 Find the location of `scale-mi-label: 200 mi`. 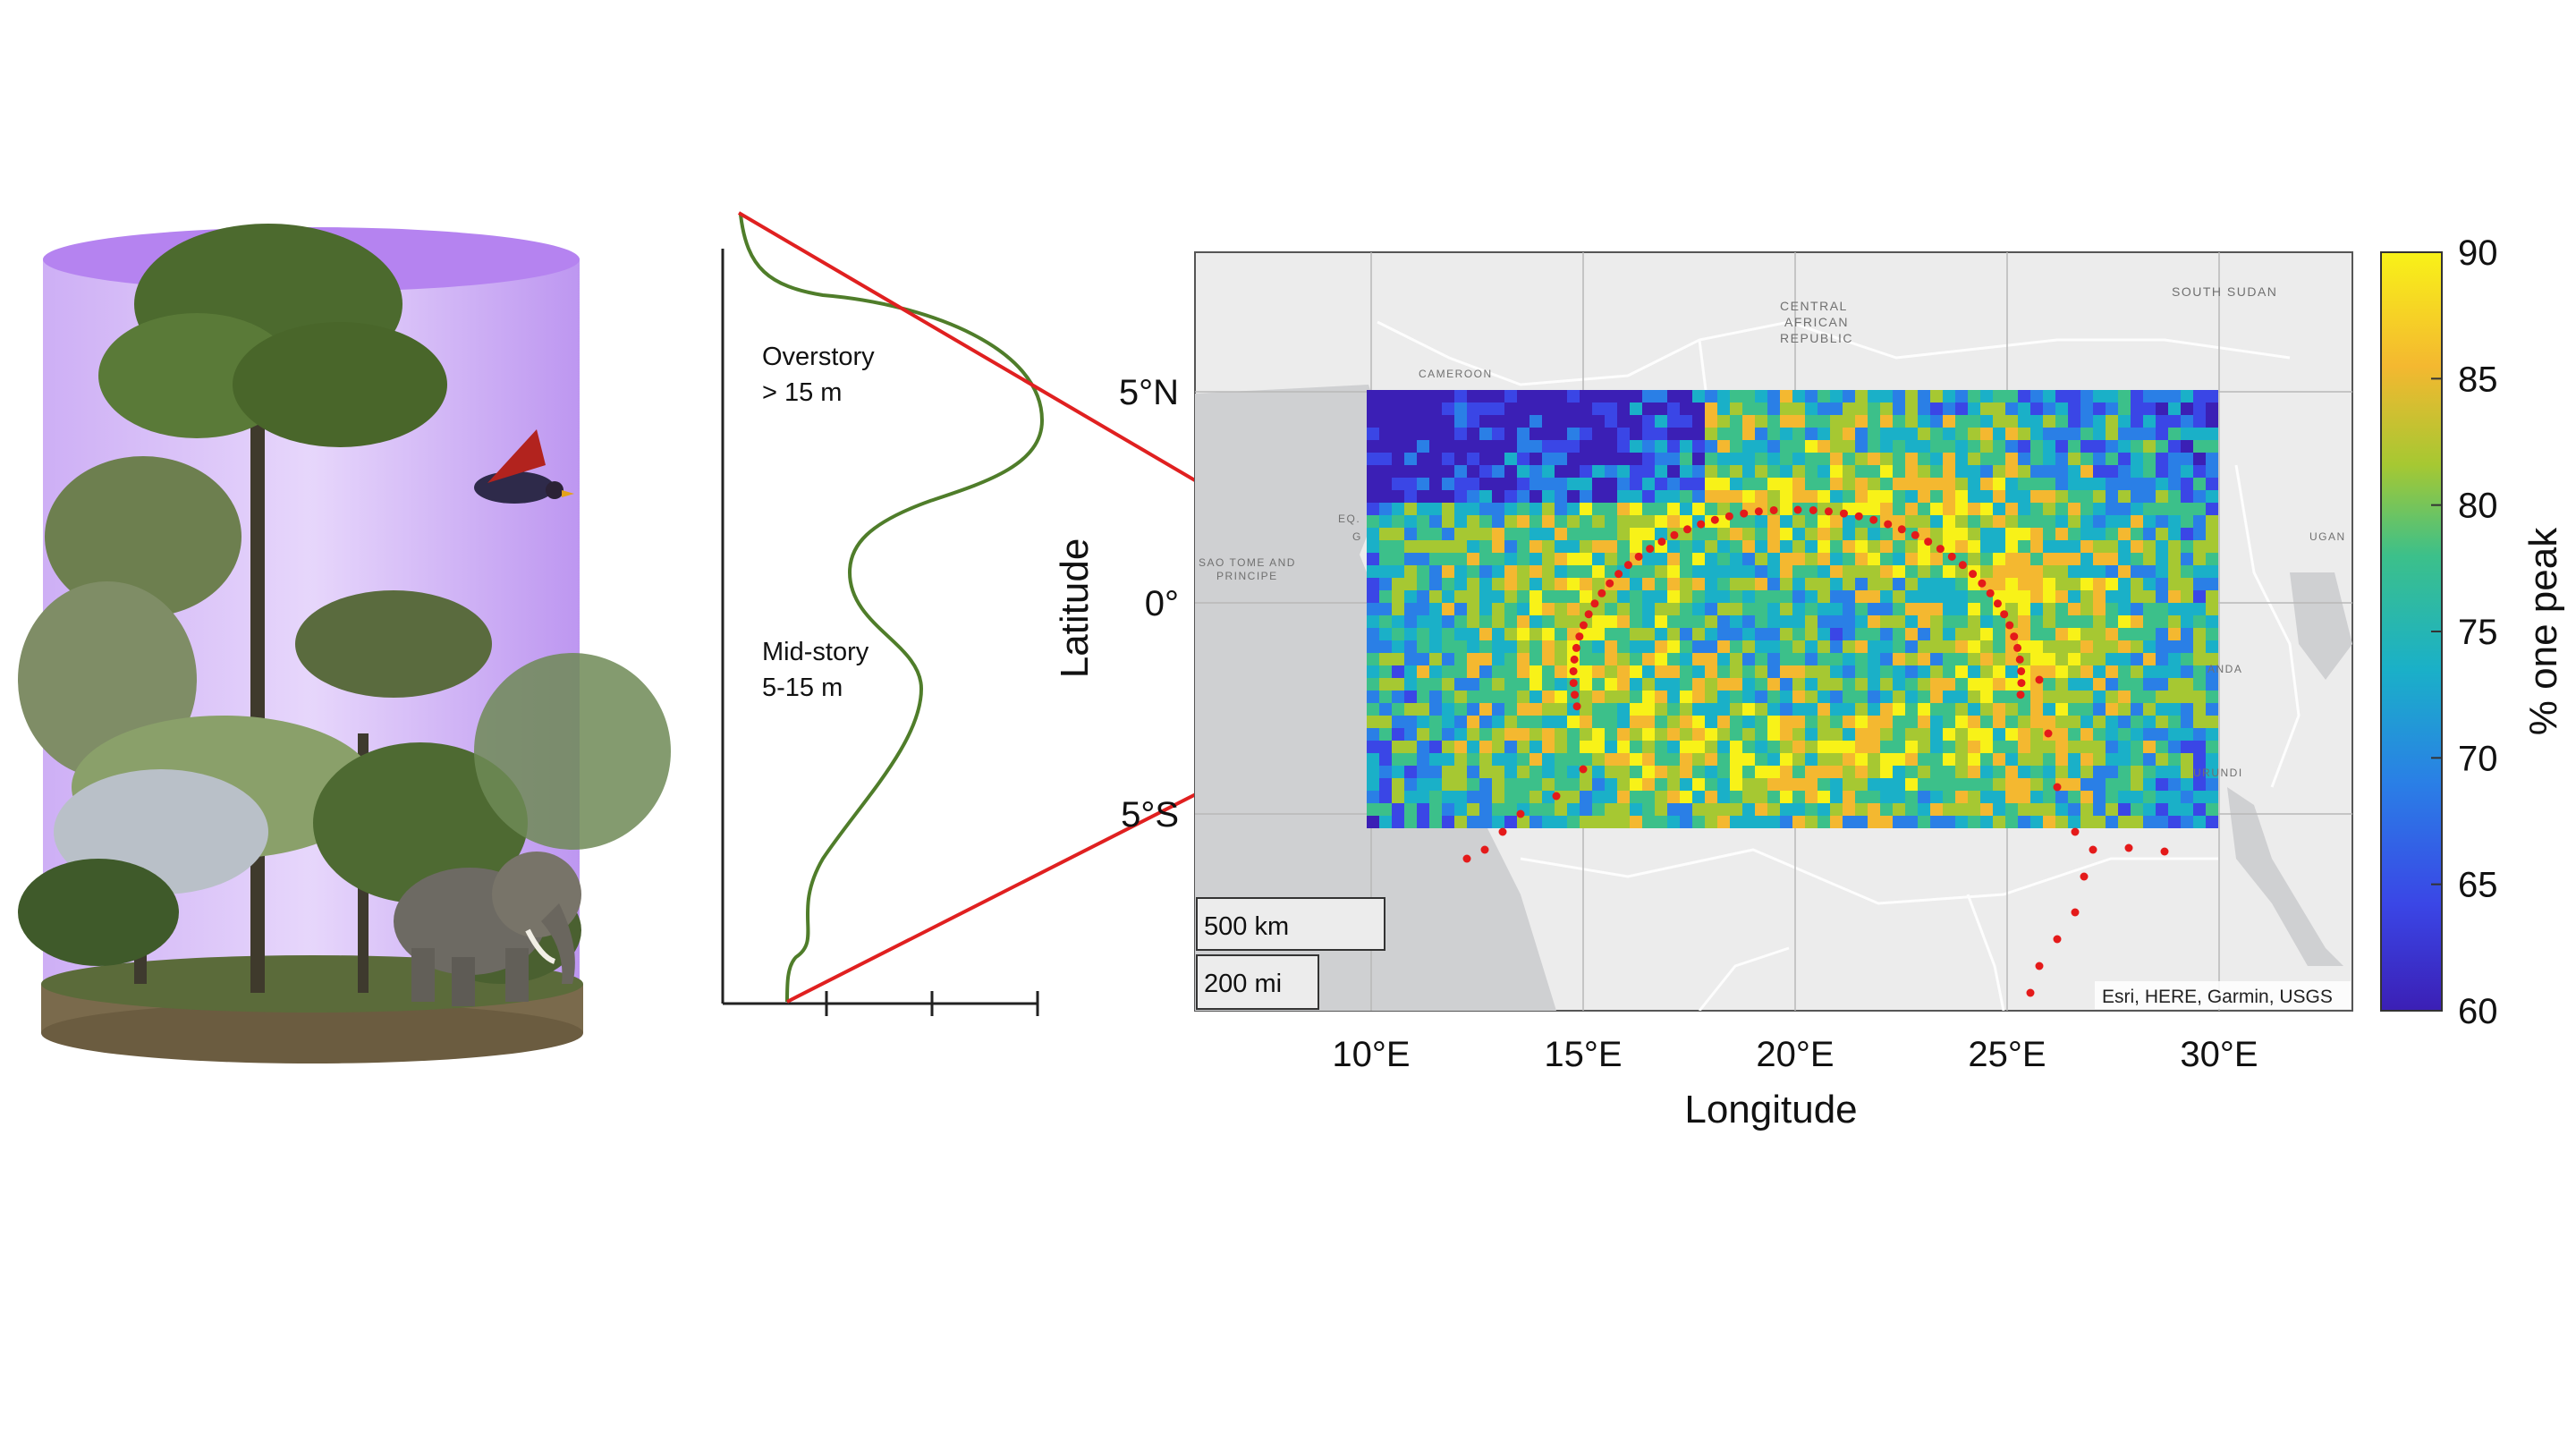

scale-mi-label: 200 mi is located at coordinates (1243, 984).